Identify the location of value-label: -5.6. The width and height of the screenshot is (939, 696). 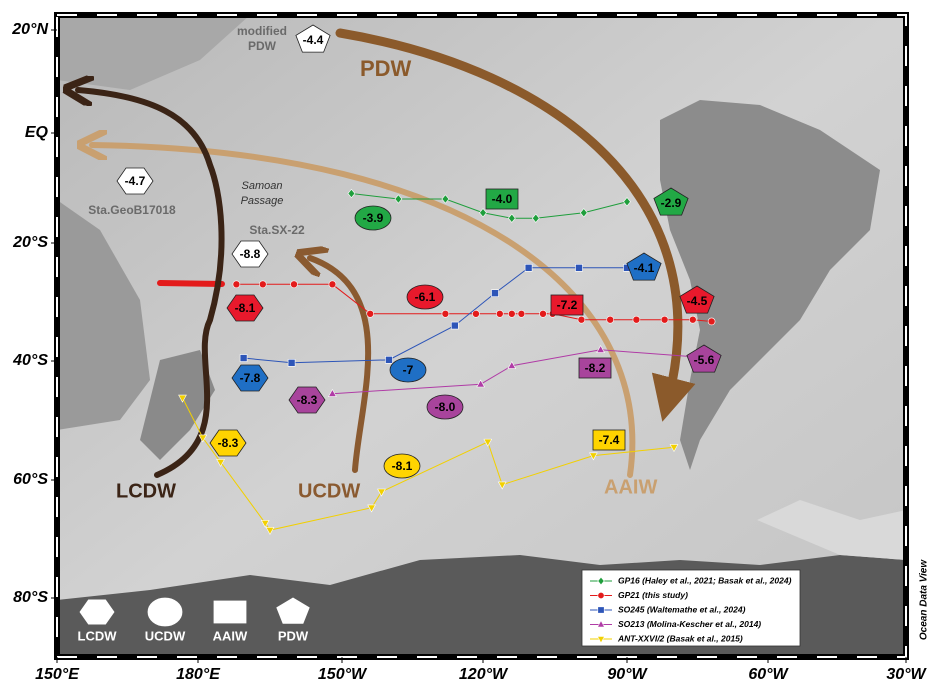
(704, 360).